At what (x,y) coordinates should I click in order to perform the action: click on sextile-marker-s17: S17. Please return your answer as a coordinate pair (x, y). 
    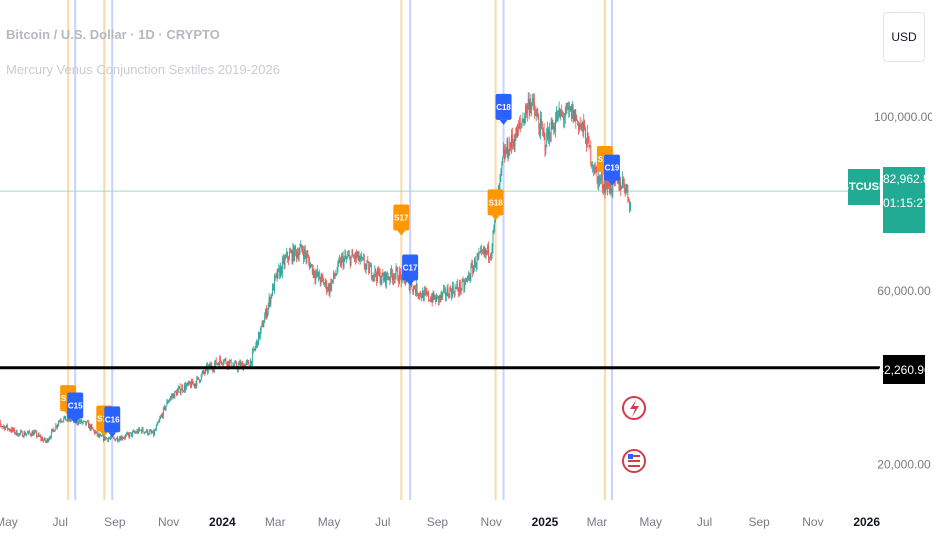
    Looking at the image, I should click on (401, 220).